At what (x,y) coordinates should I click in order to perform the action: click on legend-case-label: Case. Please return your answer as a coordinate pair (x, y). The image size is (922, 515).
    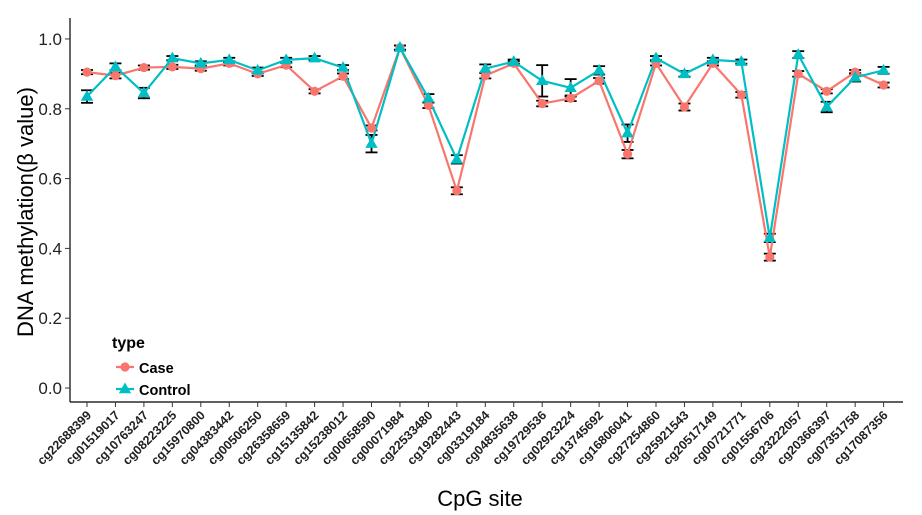
    Looking at the image, I should click on (156, 369).